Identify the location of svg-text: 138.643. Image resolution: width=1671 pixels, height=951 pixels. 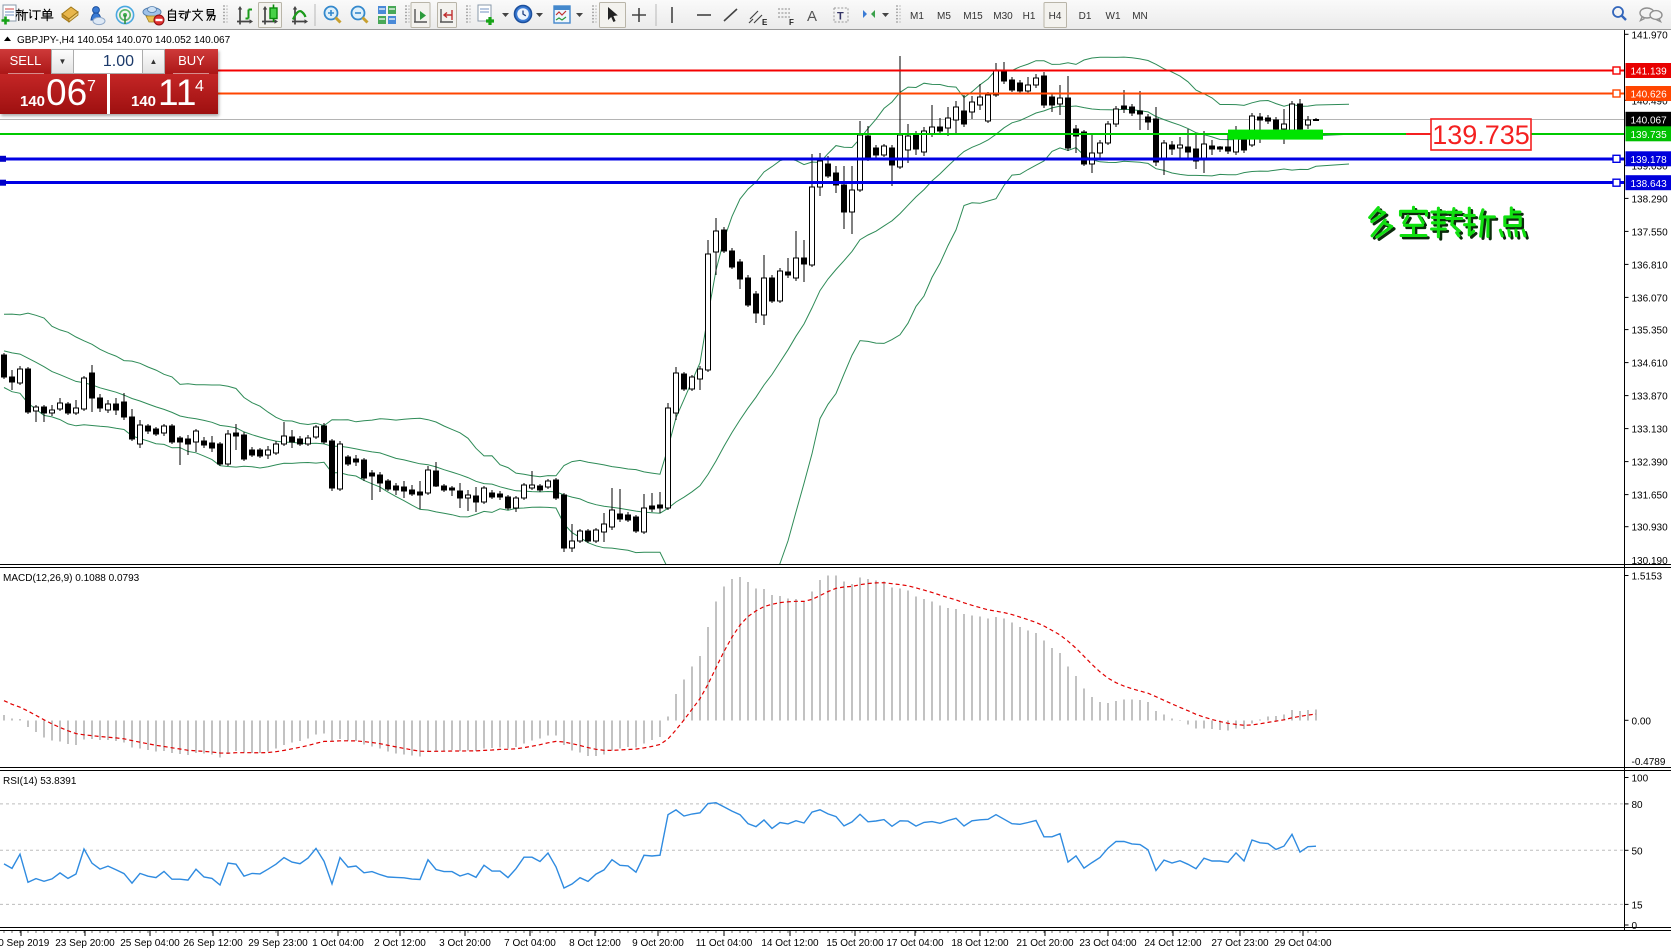
(1649, 184).